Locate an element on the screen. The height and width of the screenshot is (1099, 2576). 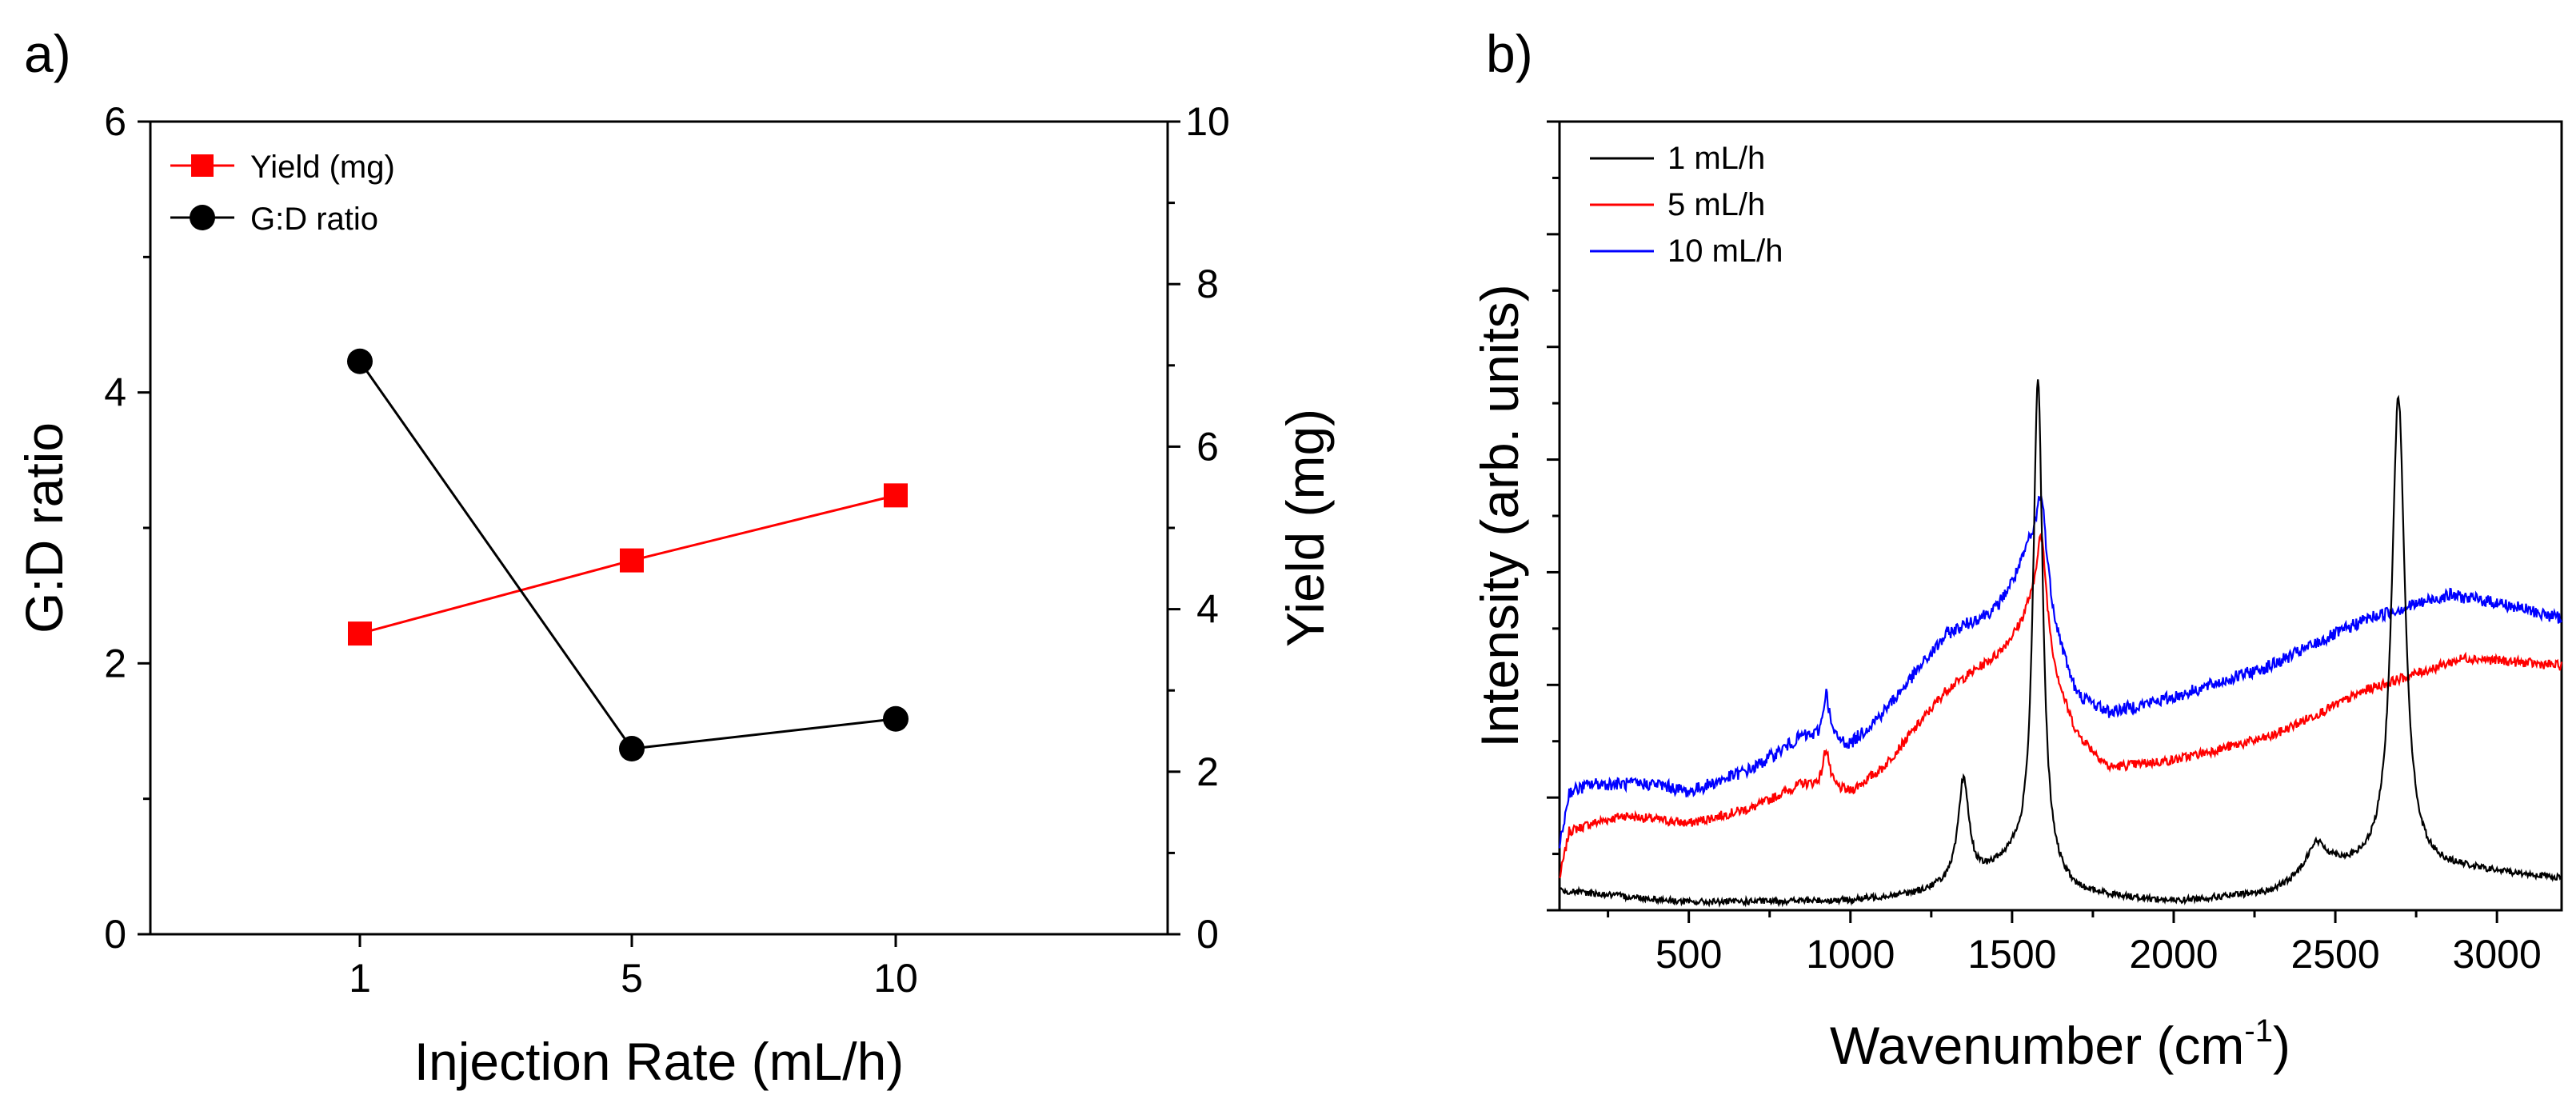
legend-yield-marker is located at coordinates (203, 165).